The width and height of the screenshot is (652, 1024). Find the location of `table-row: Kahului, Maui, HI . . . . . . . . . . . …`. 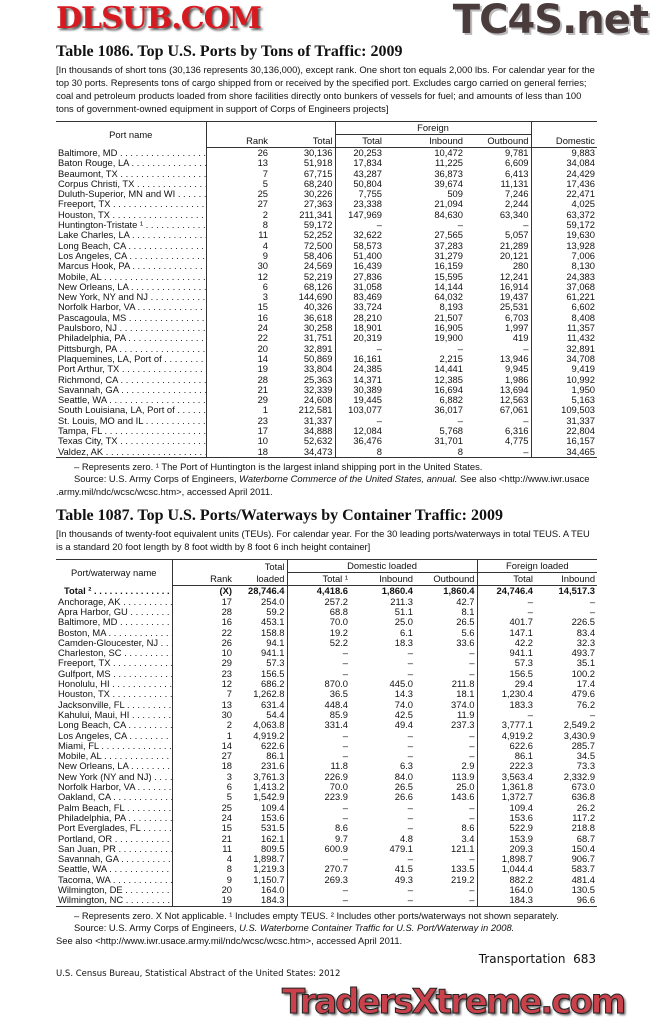

table-row: Kahului, Maui, HI . . . . . . . . . . . … is located at coordinates (326, 715).